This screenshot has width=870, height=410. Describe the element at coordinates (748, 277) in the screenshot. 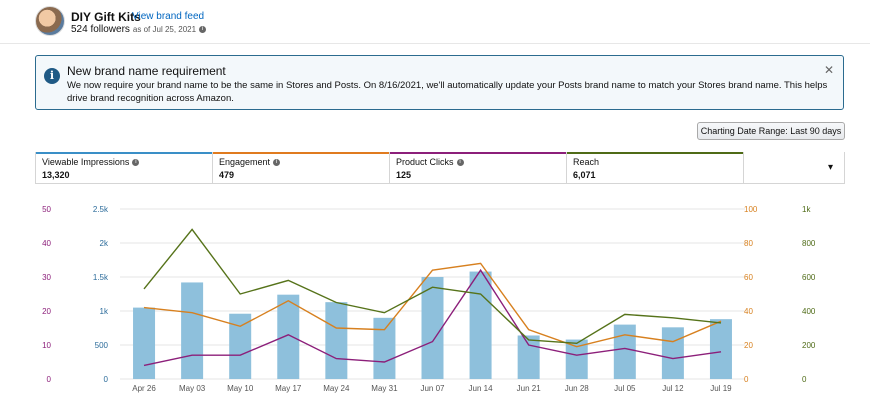

I see `engagement-axis-tick-label: 60` at that location.